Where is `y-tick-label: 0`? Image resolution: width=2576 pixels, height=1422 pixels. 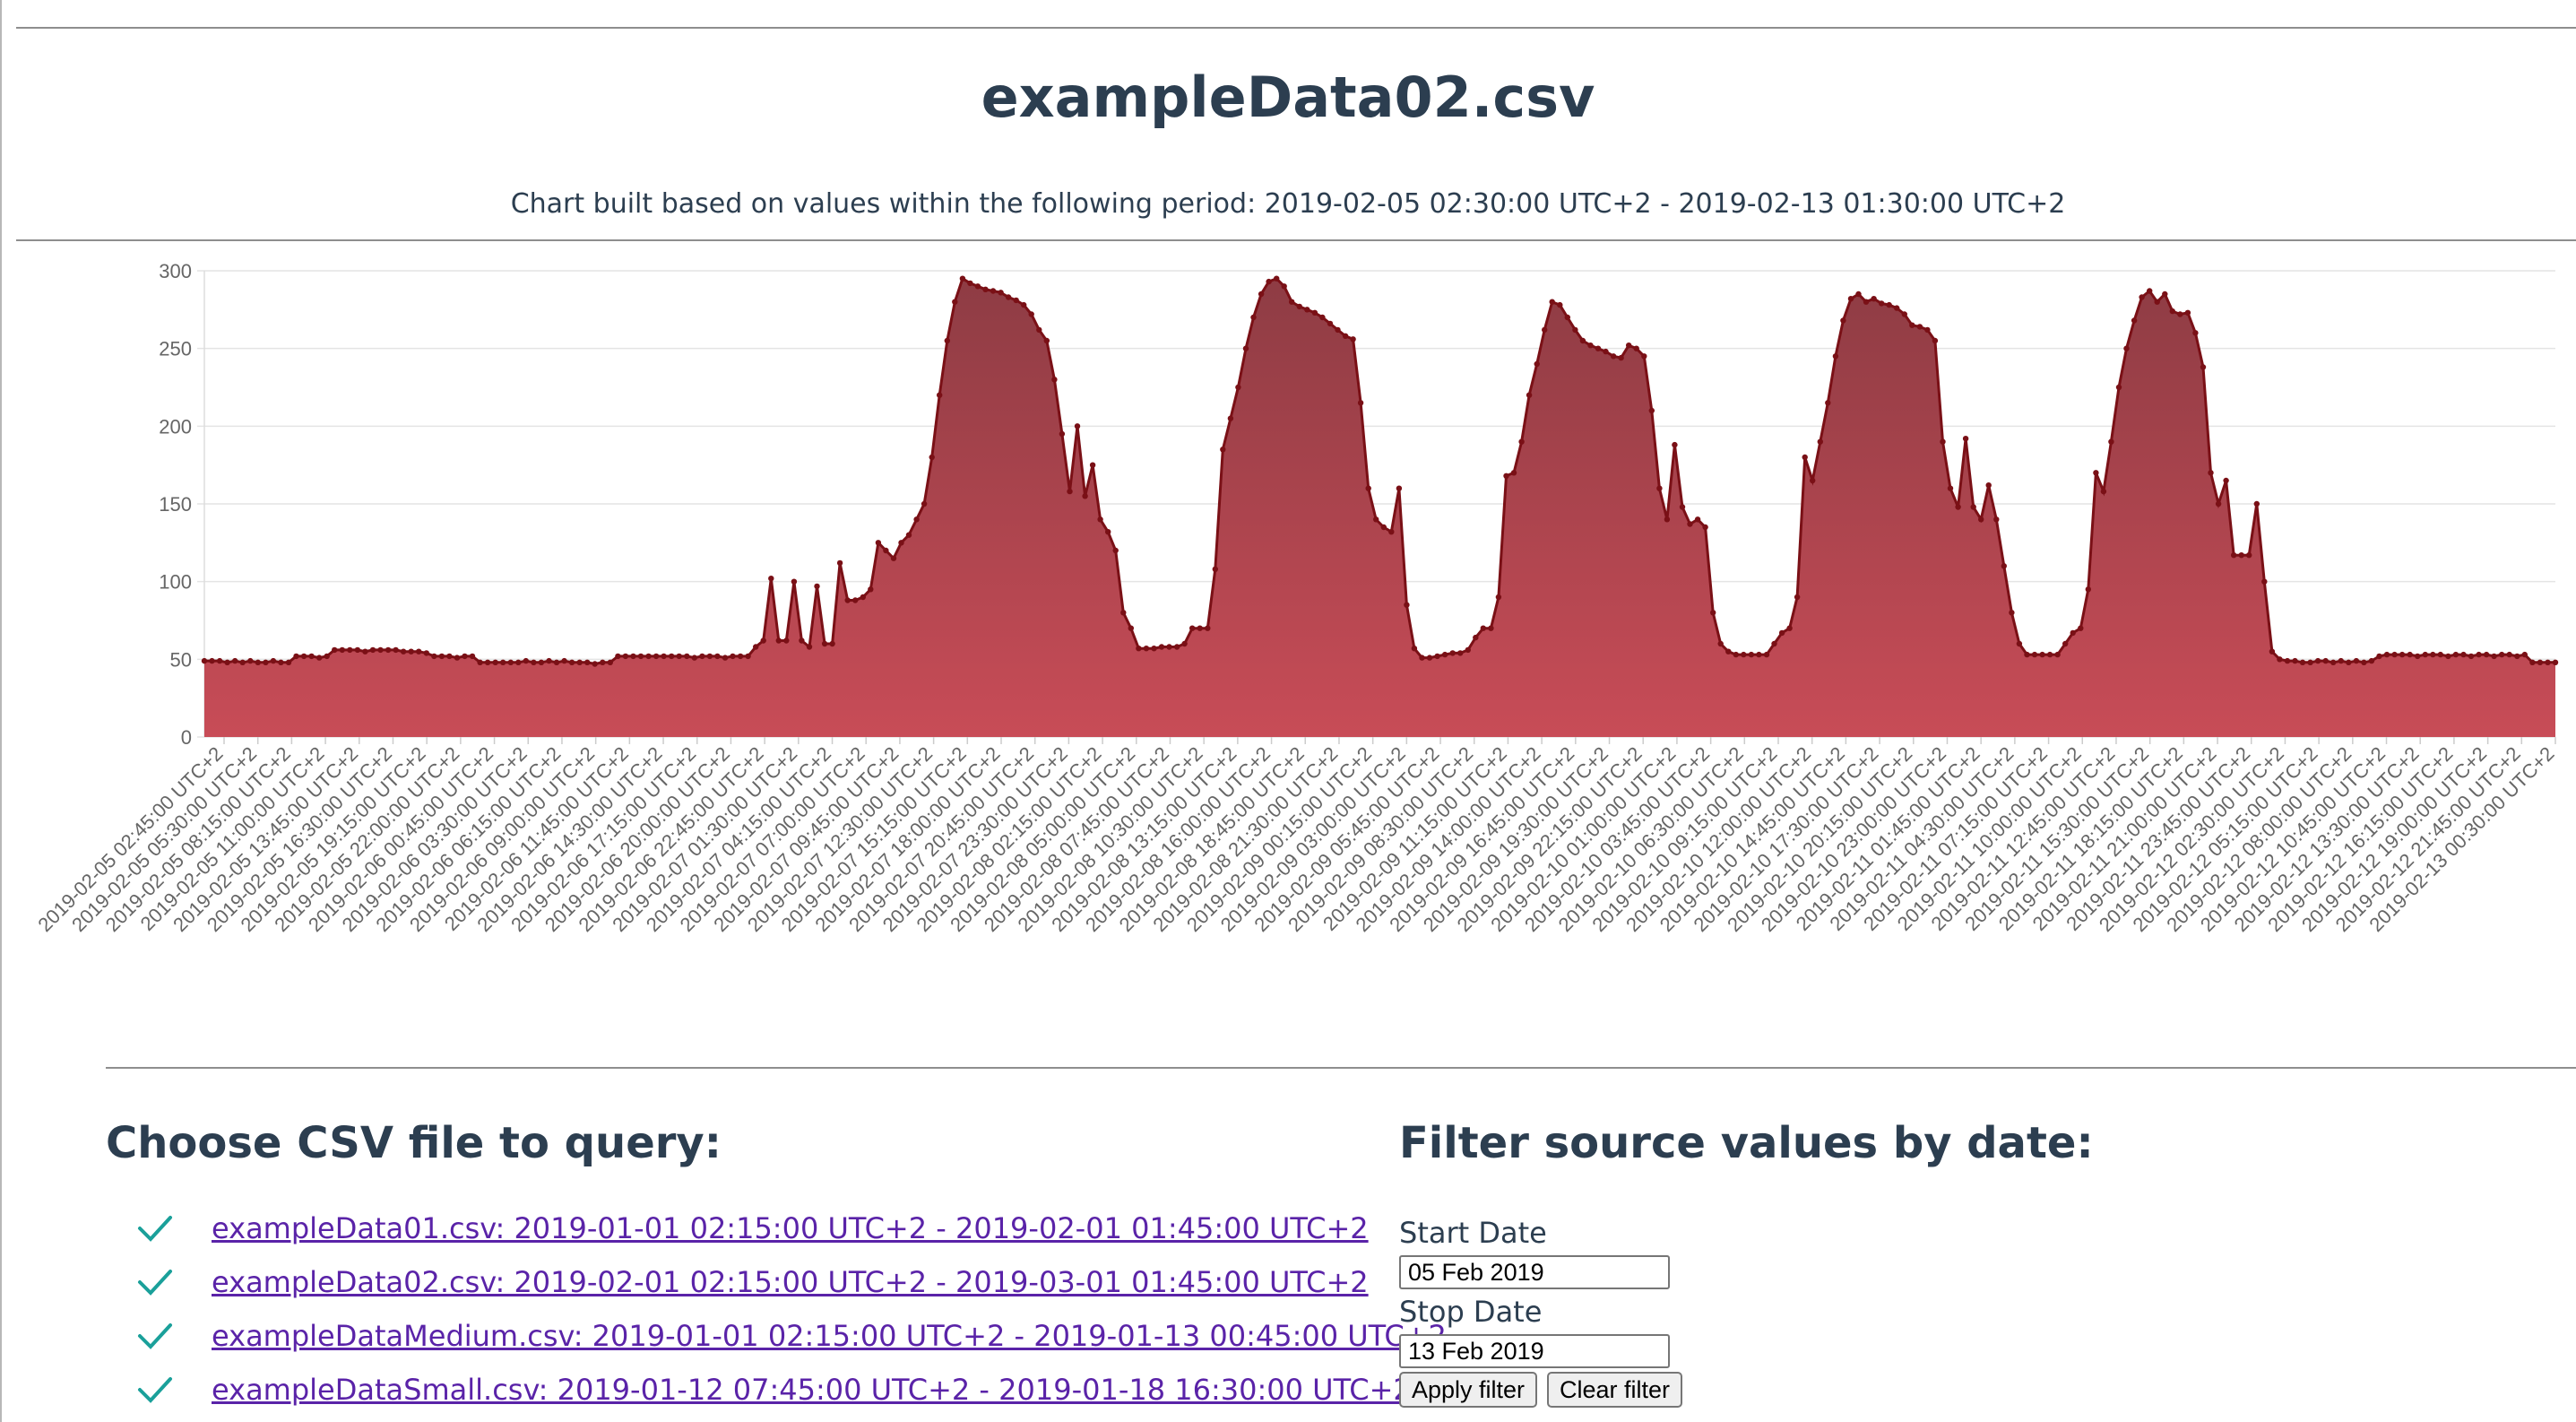 y-tick-label: 0 is located at coordinates (186, 737).